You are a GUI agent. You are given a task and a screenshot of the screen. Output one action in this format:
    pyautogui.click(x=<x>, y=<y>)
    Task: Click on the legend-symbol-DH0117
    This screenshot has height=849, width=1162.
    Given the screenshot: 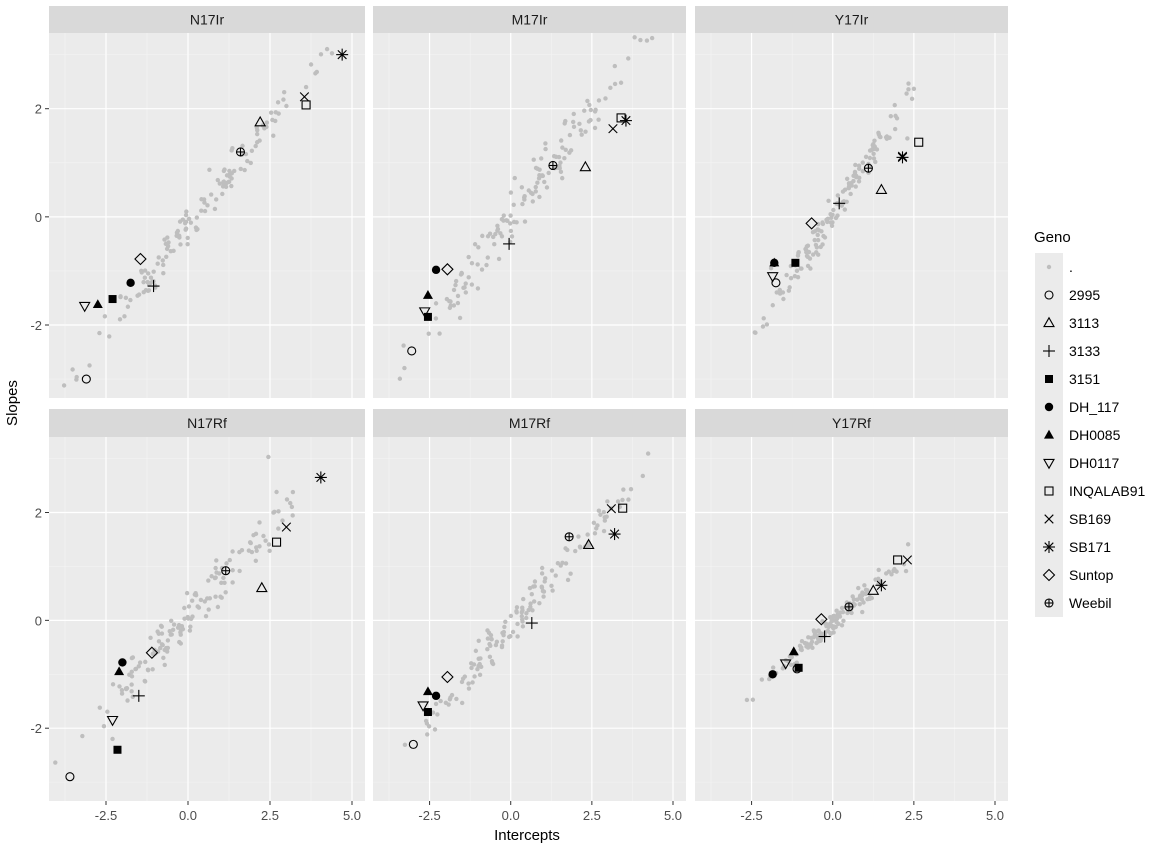 What is the action you would take?
    pyautogui.click(x=1049, y=464)
    